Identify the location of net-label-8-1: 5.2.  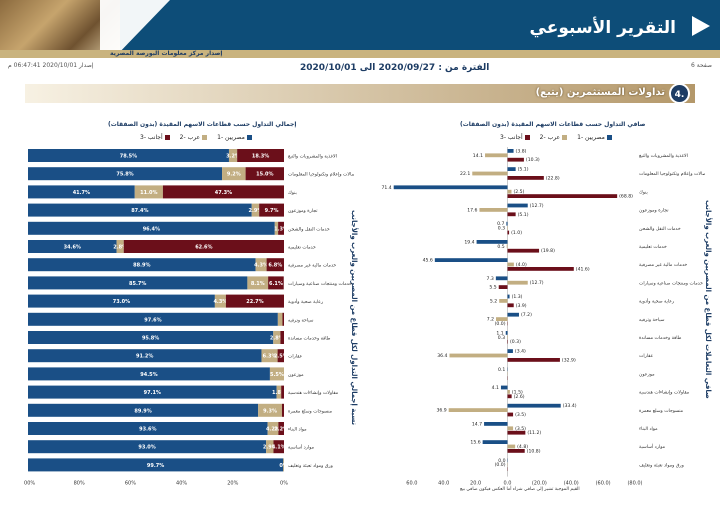
(493, 301).